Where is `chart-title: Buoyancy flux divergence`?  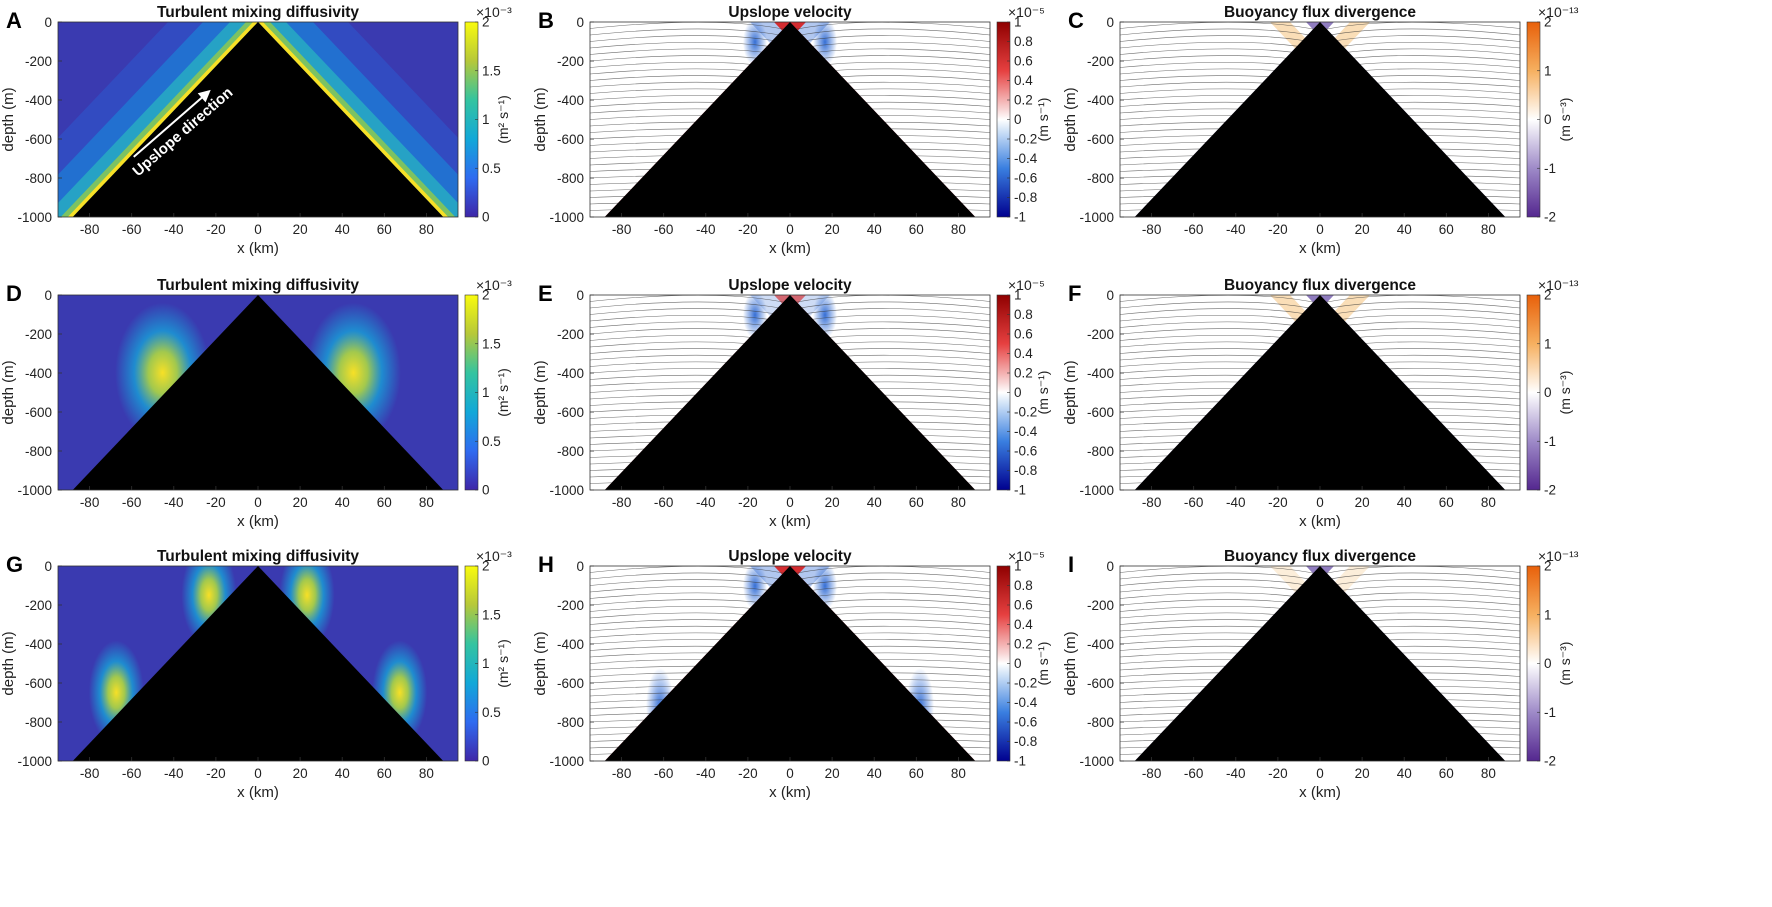
chart-title: Buoyancy flux divergence is located at coordinates (1320, 556).